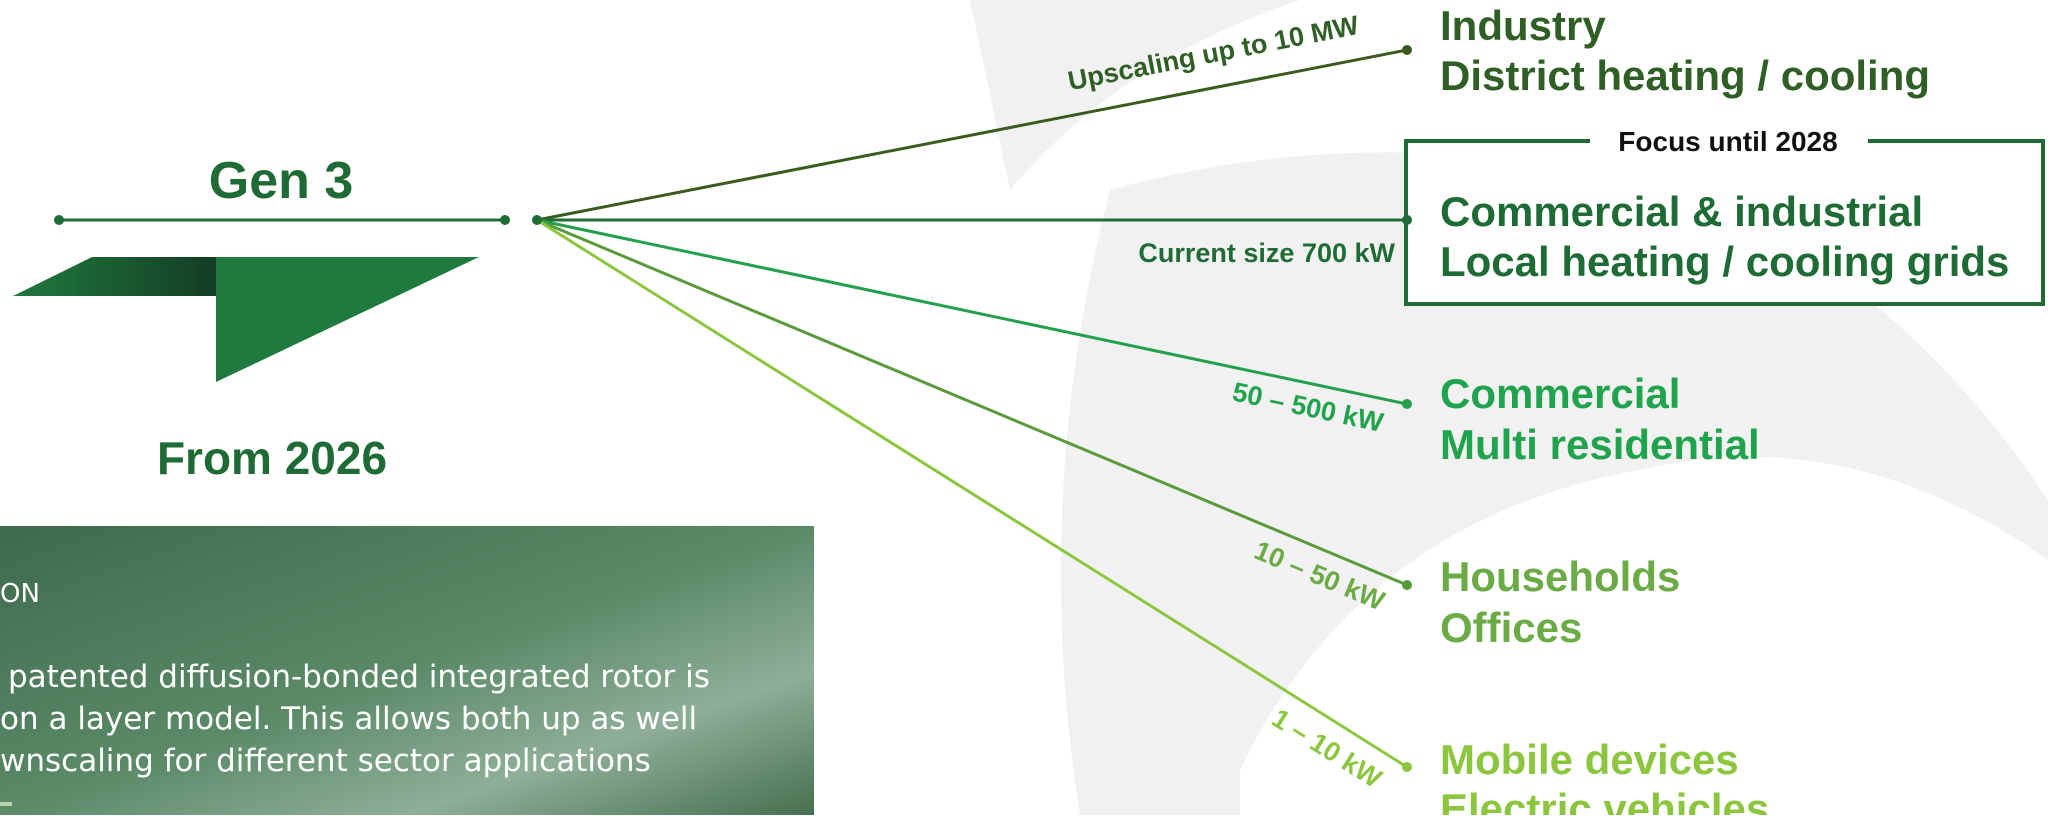  I want to click on target-label: Mobile devices, so click(1589, 759).